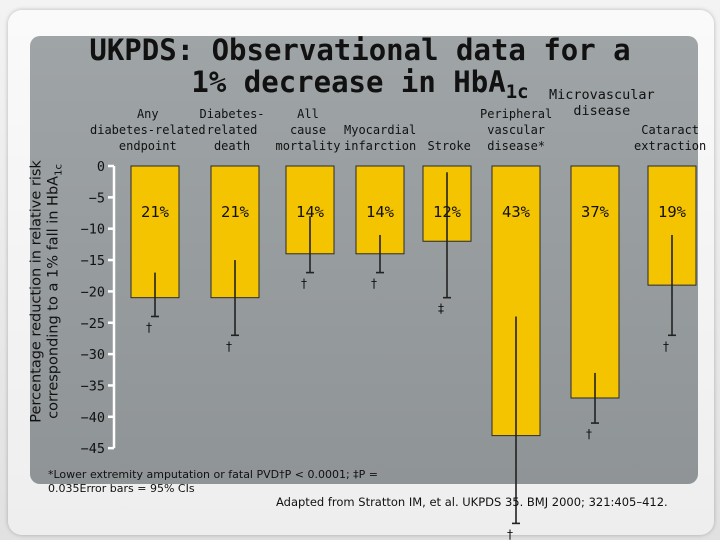 Image resolution: width=720 pixels, height=540 pixels. Describe the element at coordinates (97, 198) in the screenshot. I see `y-tick-label: −5` at that location.